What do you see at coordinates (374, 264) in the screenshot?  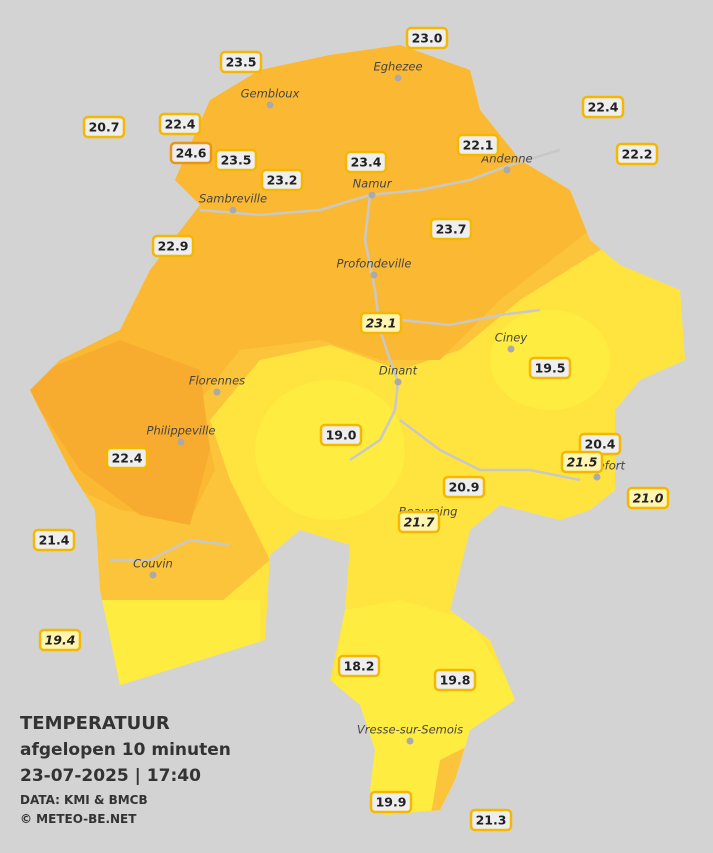 I see `city-label: Profondeville` at bounding box center [374, 264].